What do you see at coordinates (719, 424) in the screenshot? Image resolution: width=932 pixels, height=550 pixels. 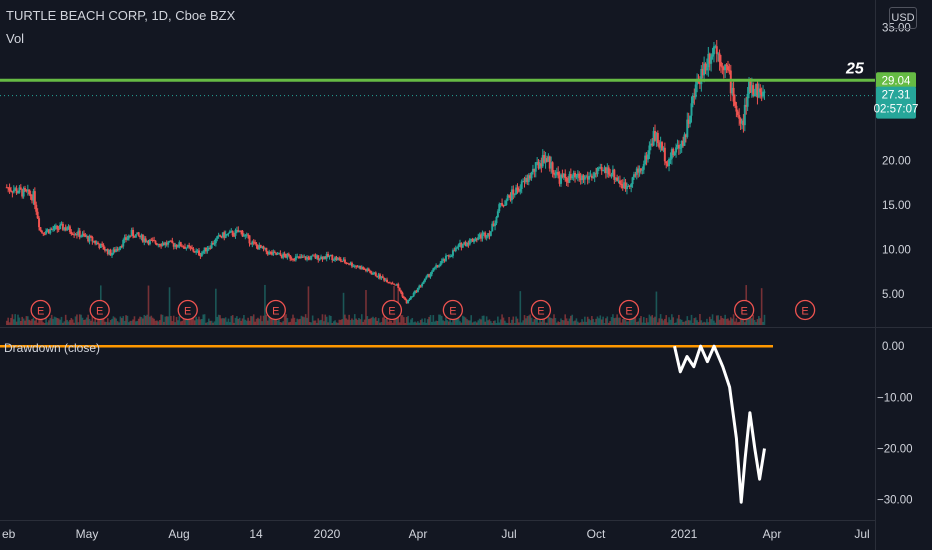 I see `drawdown-series-line` at bounding box center [719, 424].